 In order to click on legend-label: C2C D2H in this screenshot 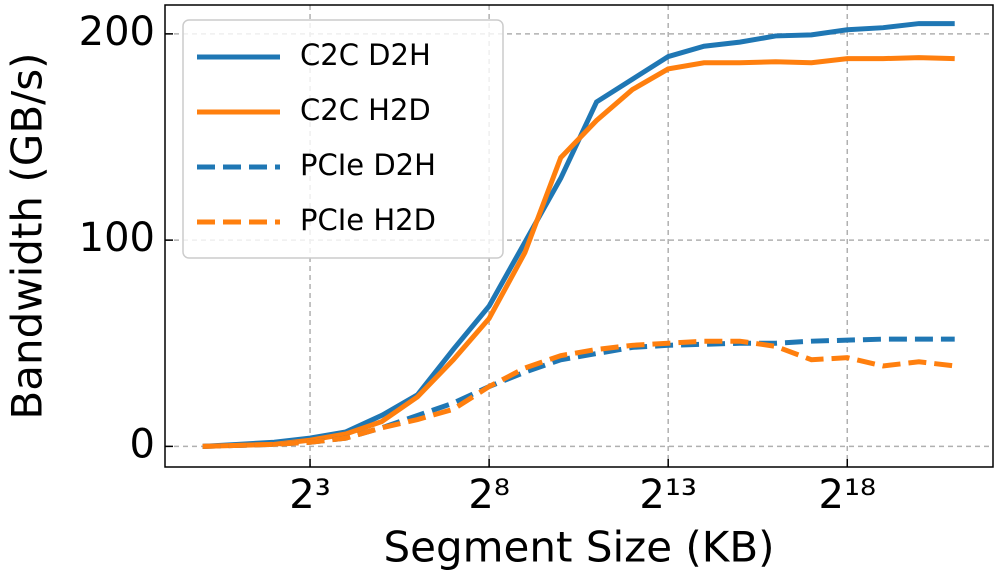, I will do `click(365, 55)`.